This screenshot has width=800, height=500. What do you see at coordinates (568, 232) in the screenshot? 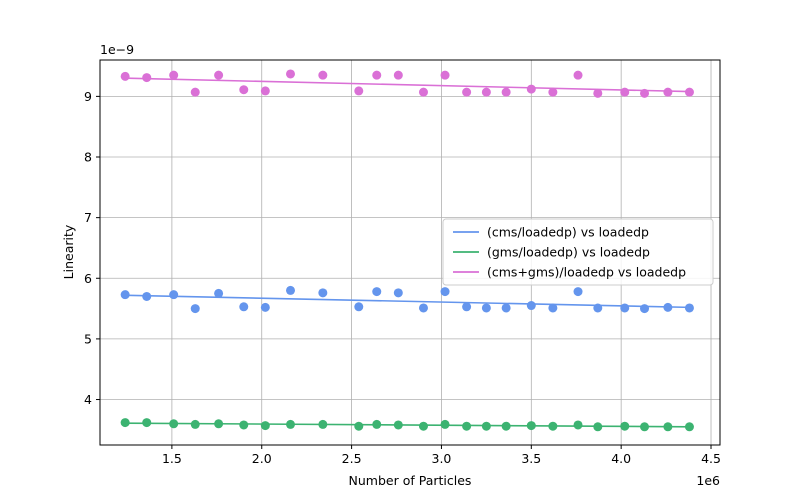
I see `legend-label-series-1: (cms/loadedp) vs loadedp` at bounding box center [568, 232].